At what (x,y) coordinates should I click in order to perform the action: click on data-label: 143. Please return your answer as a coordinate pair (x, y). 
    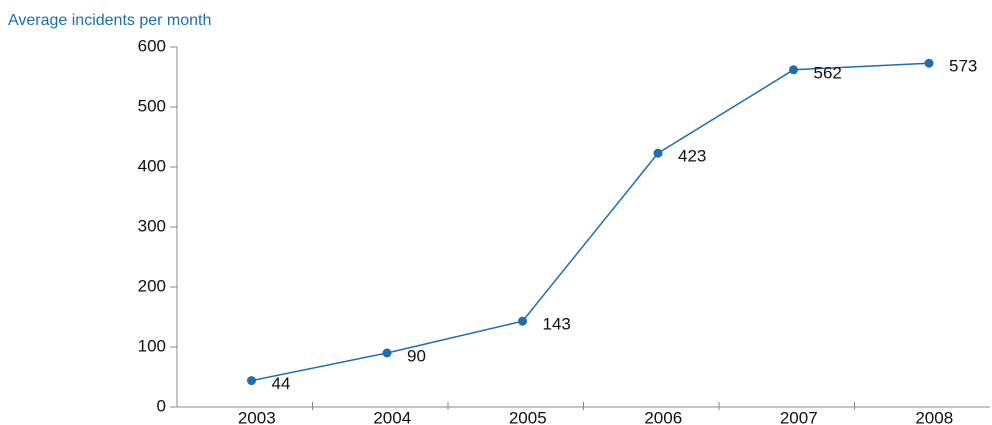
    Looking at the image, I should click on (557, 324).